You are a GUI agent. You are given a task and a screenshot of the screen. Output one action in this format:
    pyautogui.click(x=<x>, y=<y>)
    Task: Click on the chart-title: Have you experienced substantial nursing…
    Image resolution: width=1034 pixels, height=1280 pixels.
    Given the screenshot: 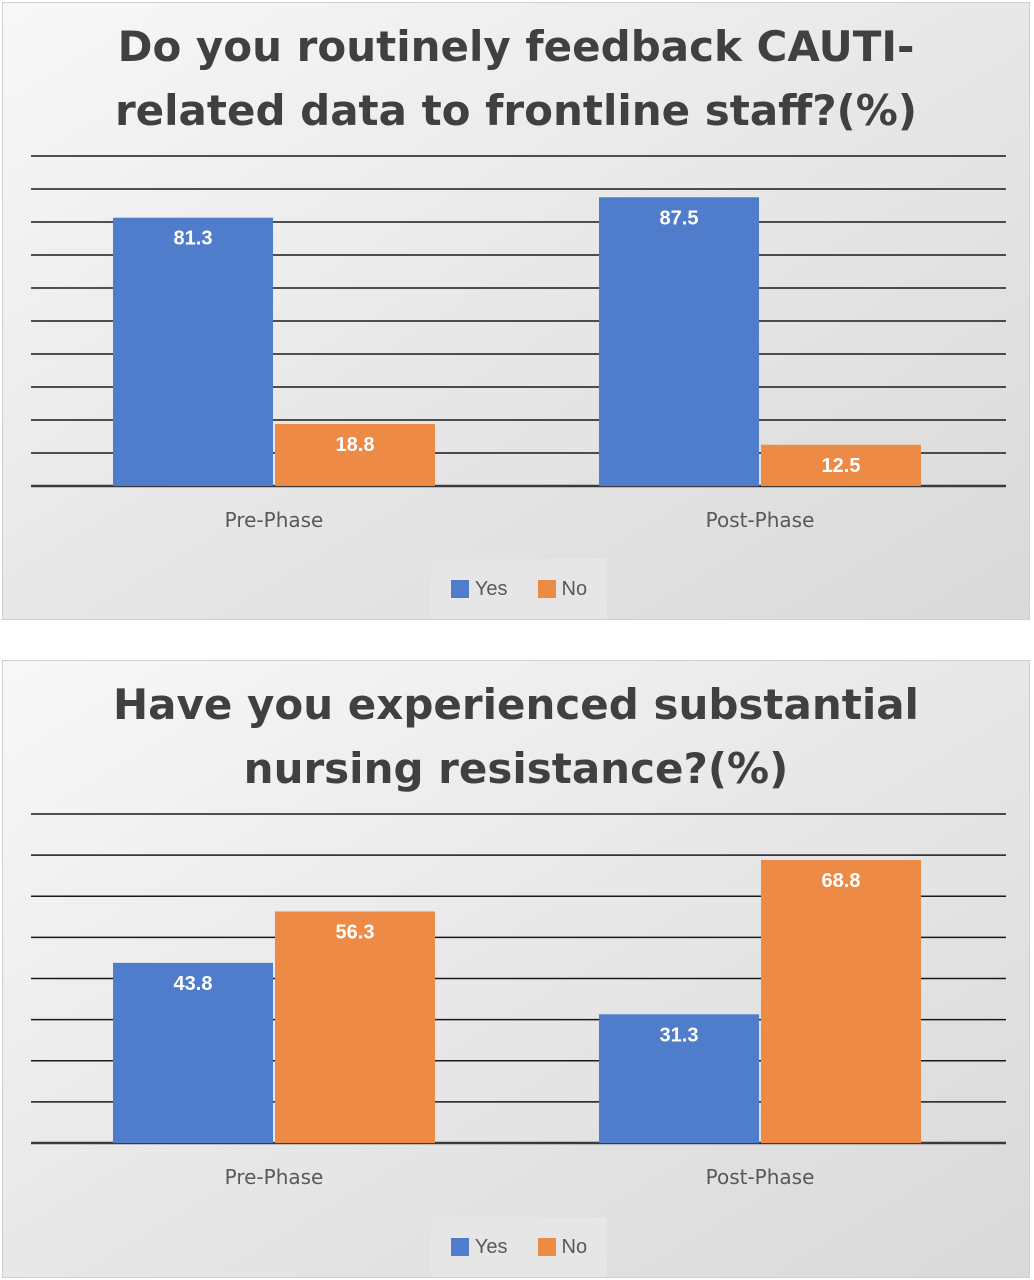 What is the action you would take?
    pyautogui.click(x=516, y=736)
    